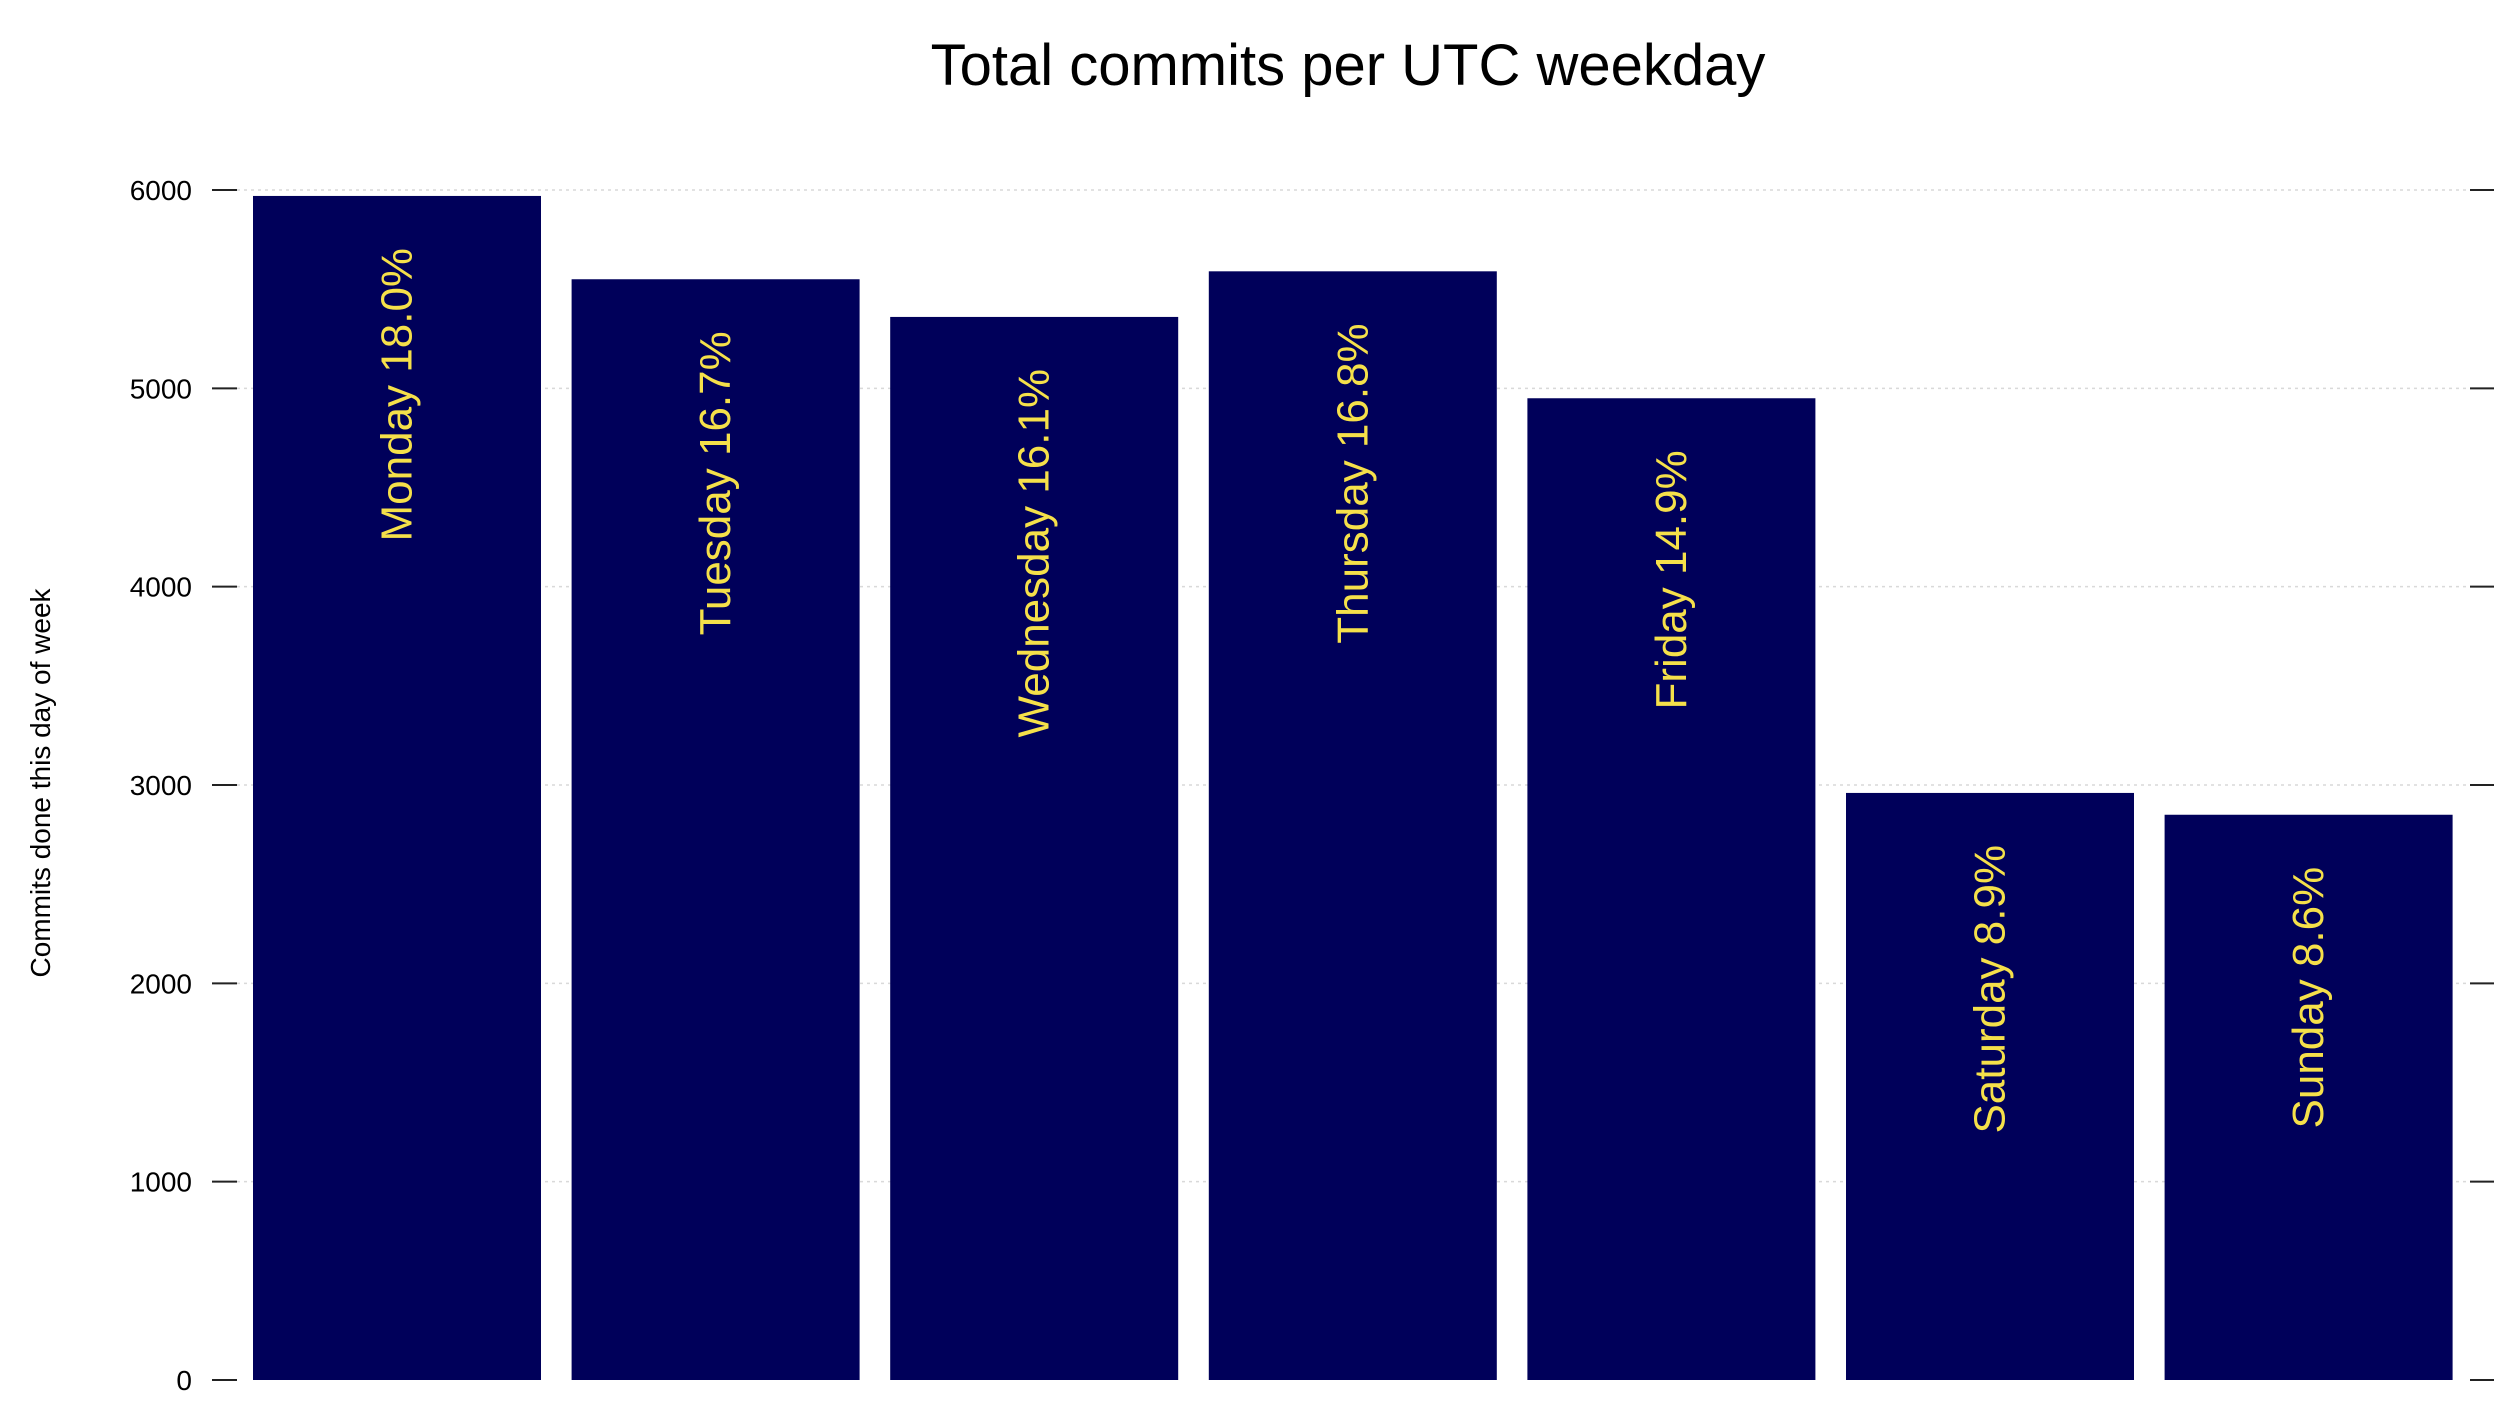  I want to click on chart-title: Total commits per UTC weekday, so click(1348, 65).